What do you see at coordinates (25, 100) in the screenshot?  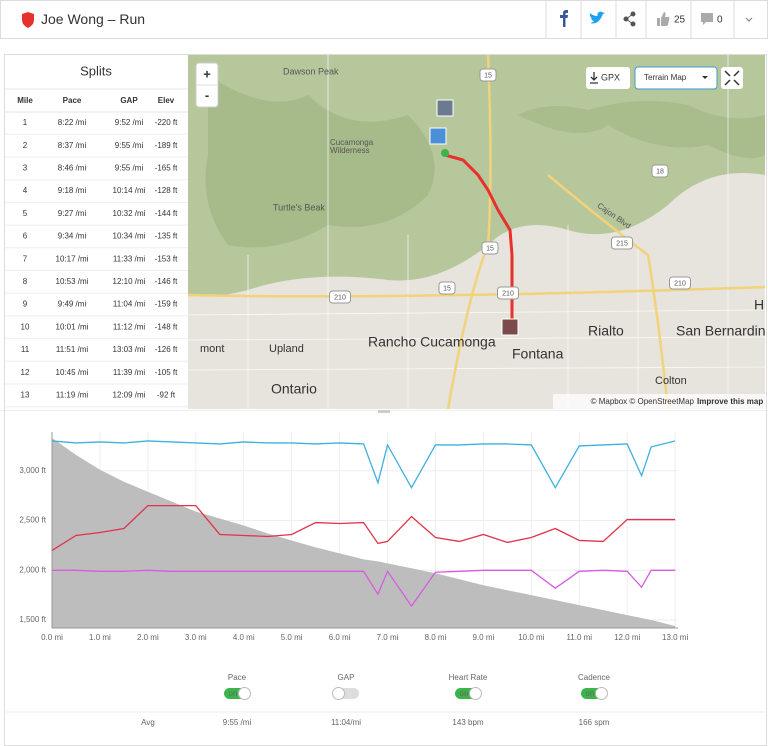 I see `column-header: Mile` at bounding box center [25, 100].